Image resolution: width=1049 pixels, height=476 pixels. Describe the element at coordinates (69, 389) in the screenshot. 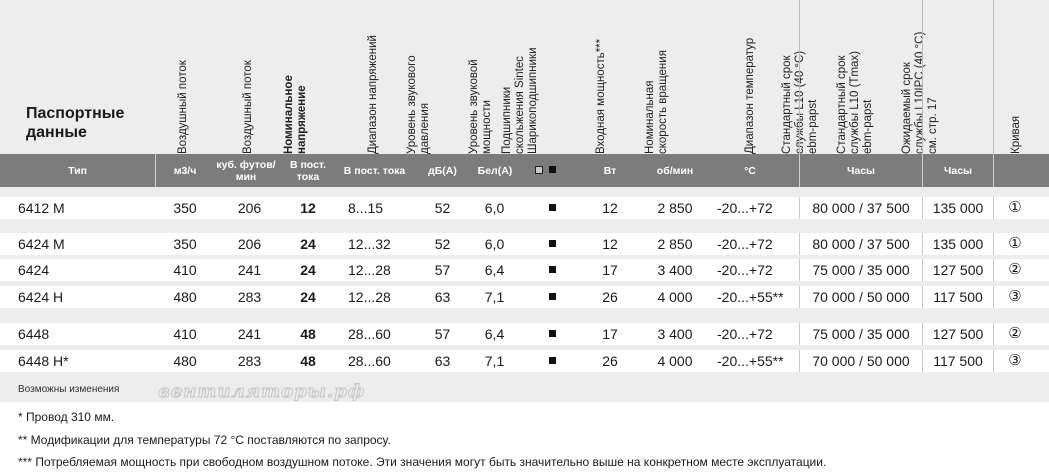

I see `changes-note: Возможны изменения` at that location.